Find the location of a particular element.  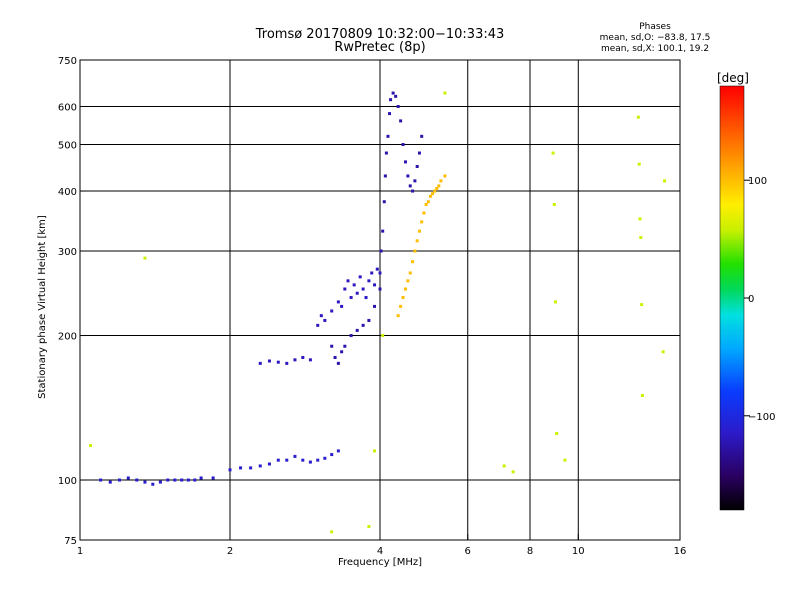

y-tick-label: 750 is located at coordinates (67, 61).